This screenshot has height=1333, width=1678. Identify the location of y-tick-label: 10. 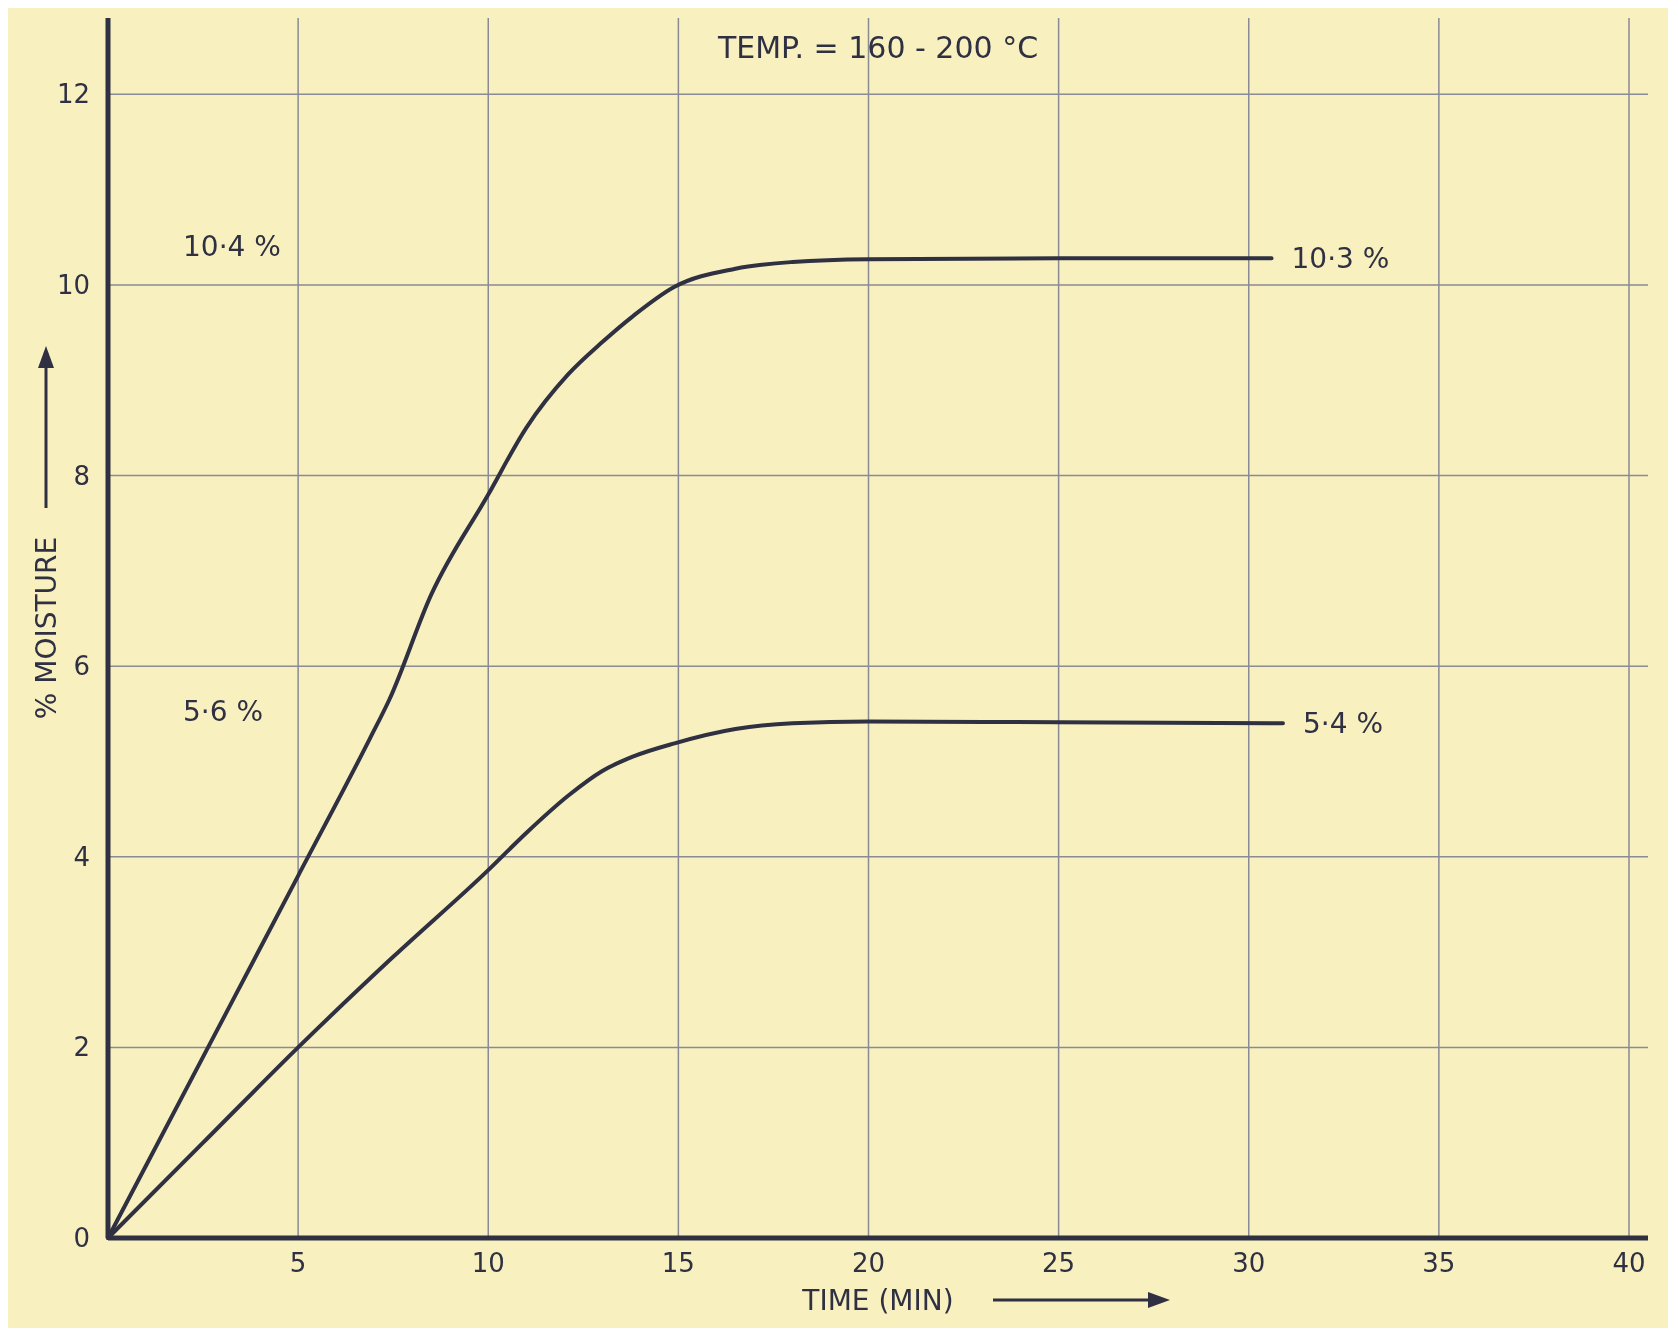
(73, 284).